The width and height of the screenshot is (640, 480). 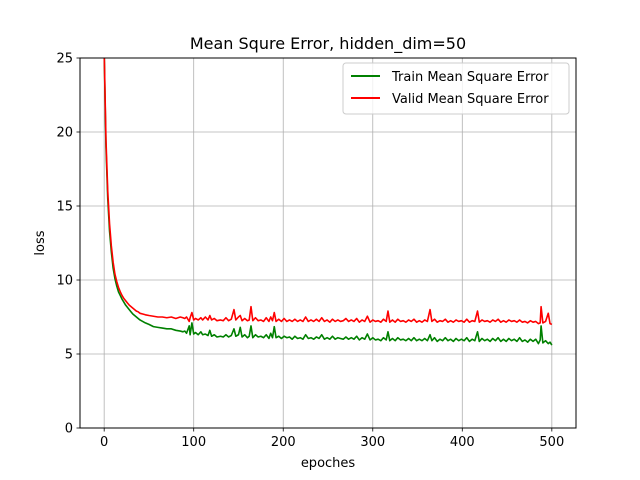 What do you see at coordinates (462, 442) in the screenshot?
I see `x-tick-label: 400` at bounding box center [462, 442].